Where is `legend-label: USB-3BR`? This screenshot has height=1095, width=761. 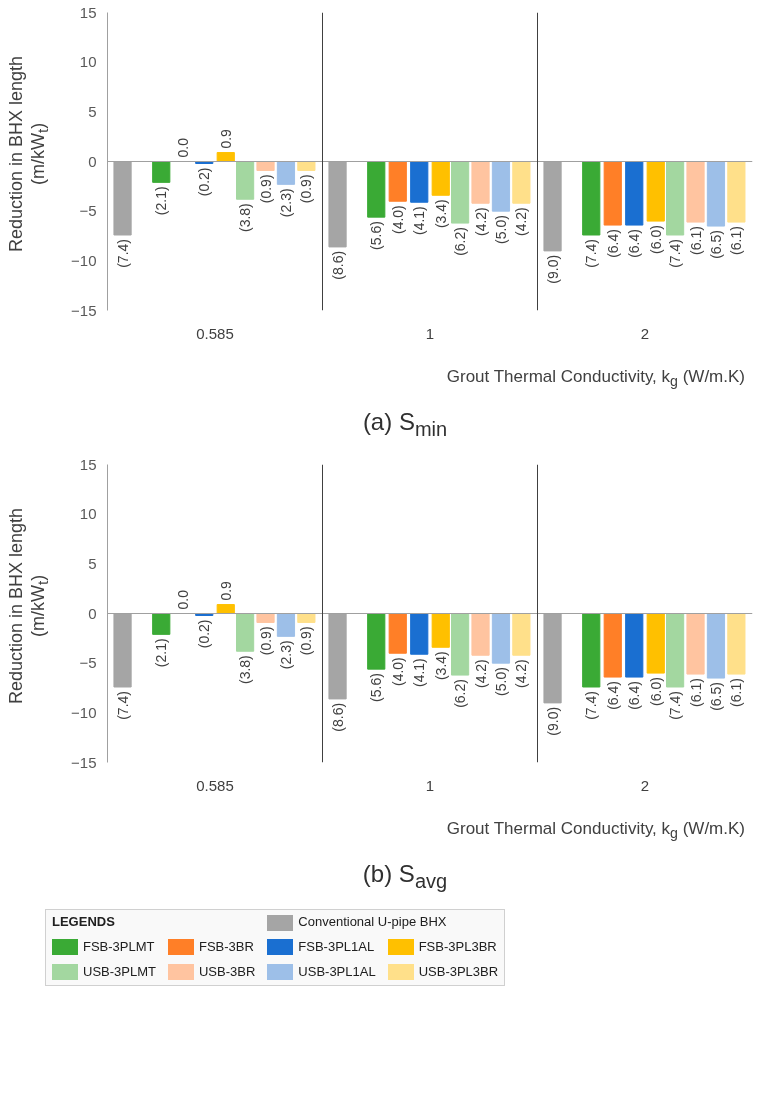
legend-label: USB-3BR is located at coordinates (227, 971).